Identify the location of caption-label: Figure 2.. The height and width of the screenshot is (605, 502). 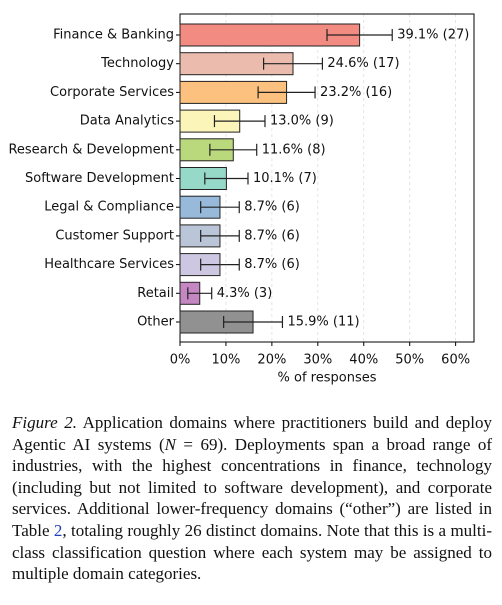
(44, 422).